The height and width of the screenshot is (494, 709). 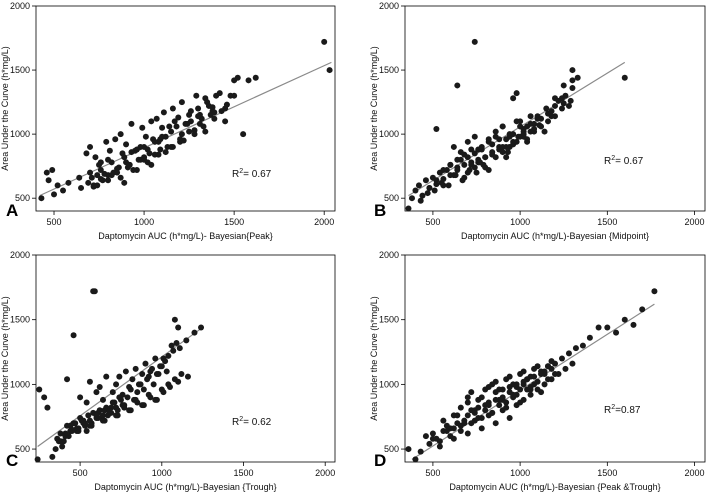 I want to click on r-squared-value: = 0.67, so click(x=257, y=174).